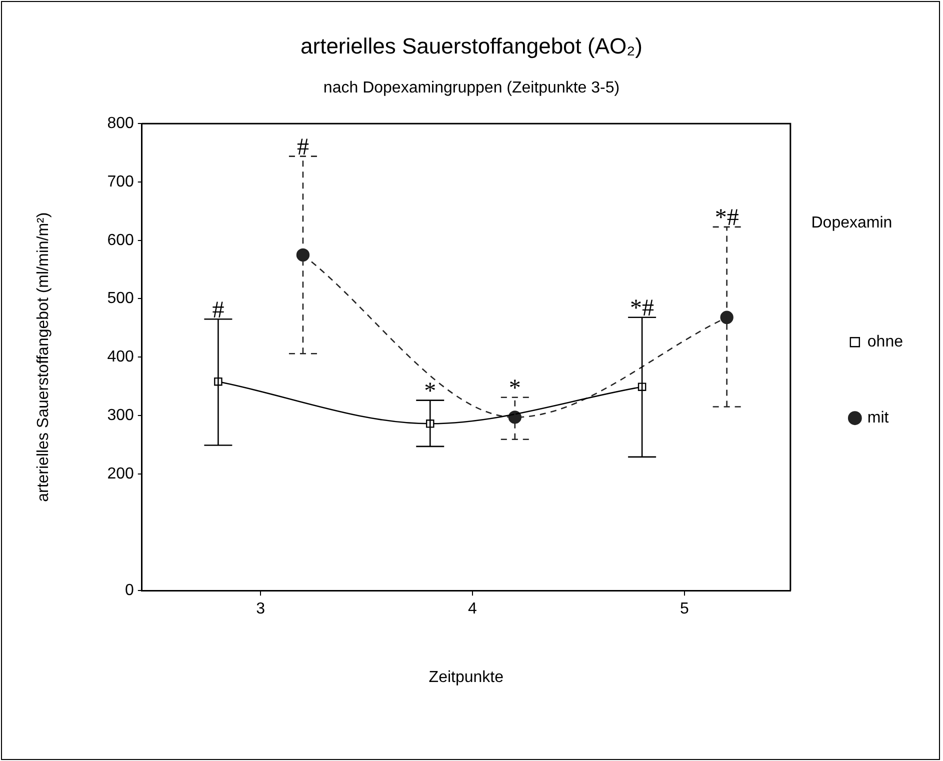 Image resolution: width=943 pixels, height=761 pixels. What do you see at coordinates (43, 357) in the screenshot?
I see `y-axis-title: arterielles Sauerstoffangebot (ml/min/m²)` at bounding box center [43, 357].